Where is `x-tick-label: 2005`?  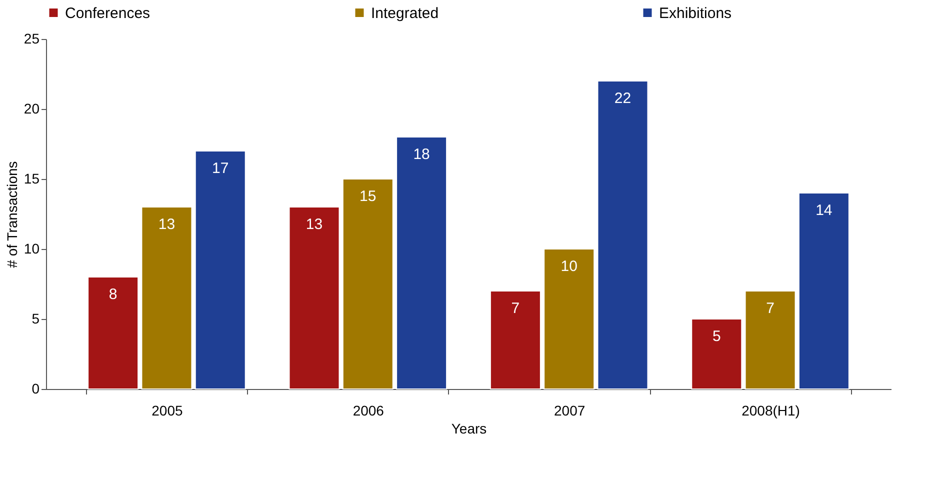
x-tick-label: 2005 is located at coordinates (167, 410).